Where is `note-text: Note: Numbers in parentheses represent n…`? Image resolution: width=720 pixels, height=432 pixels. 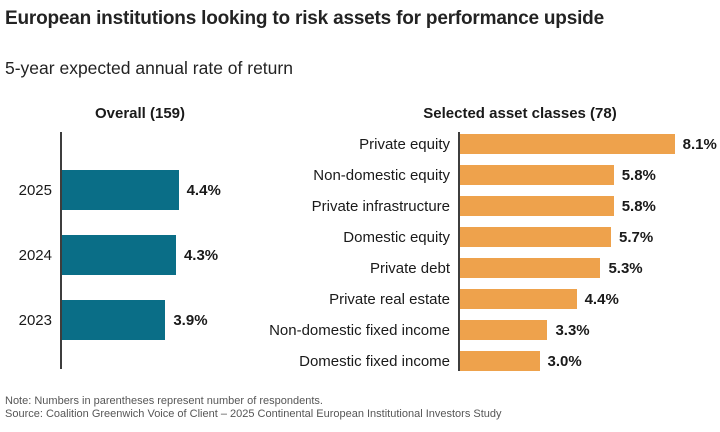 note-text: Note: Numbers in parentheses represent n… is located at coordinates (164, 401).